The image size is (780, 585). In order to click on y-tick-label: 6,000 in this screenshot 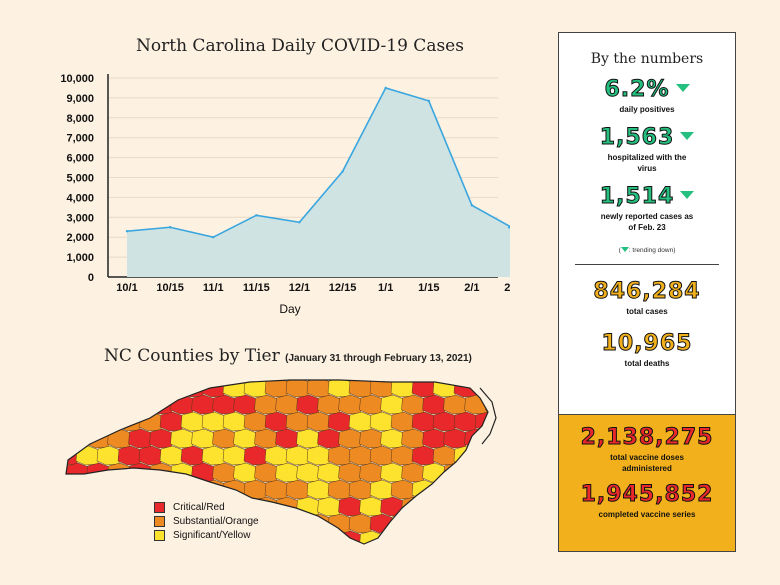, I will do `click(80, 159)`.